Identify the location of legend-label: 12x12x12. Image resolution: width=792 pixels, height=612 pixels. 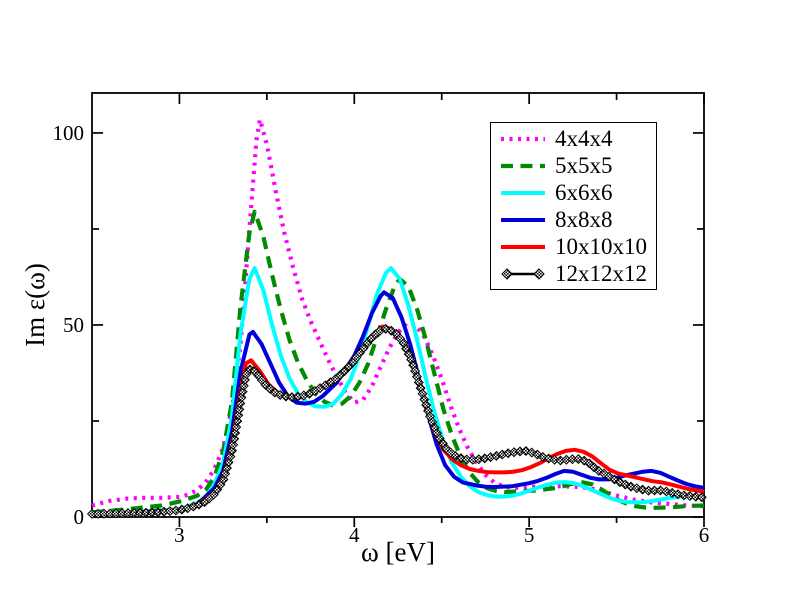
(601, 273).